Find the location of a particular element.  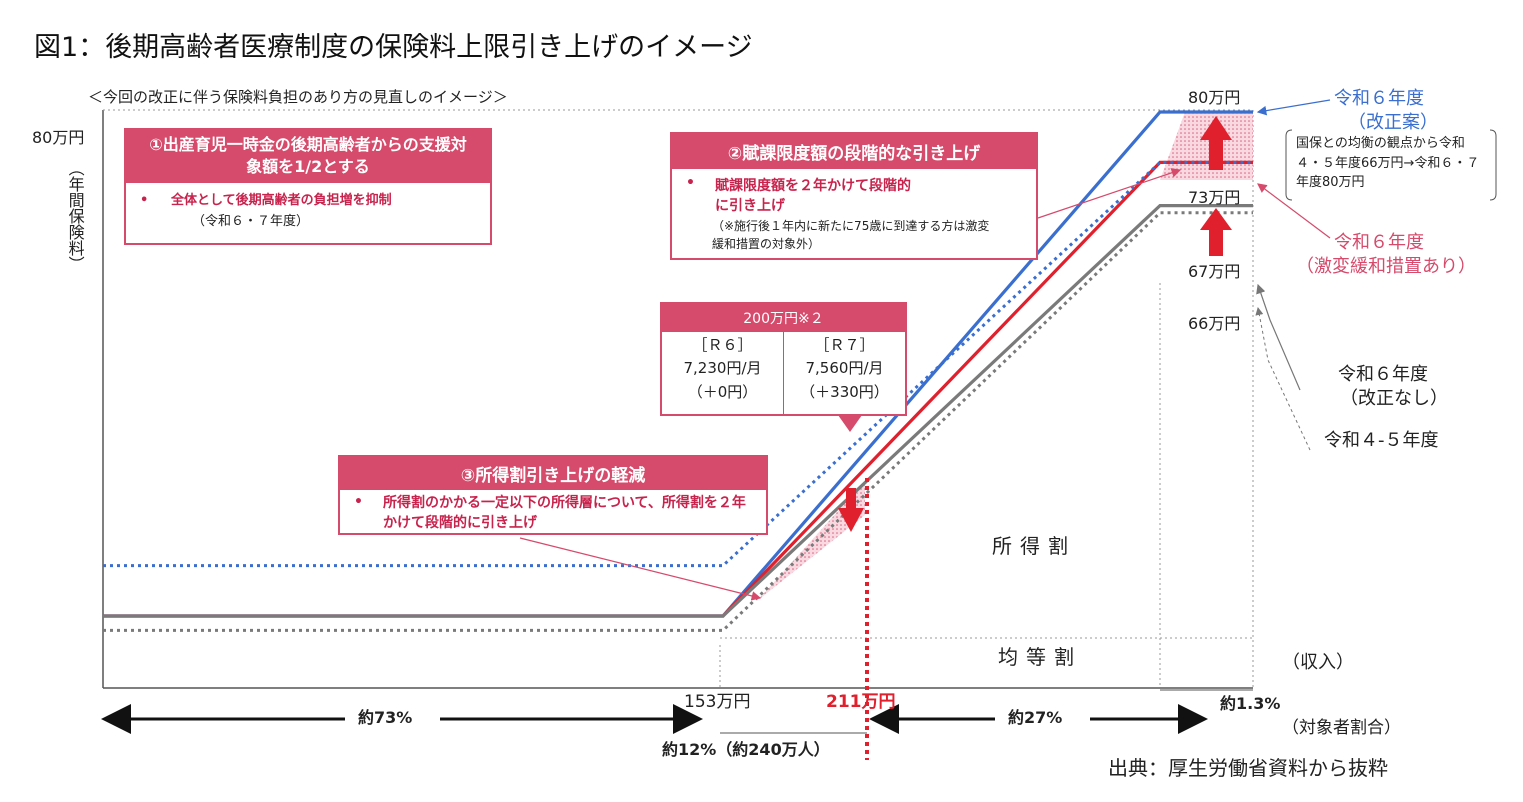

share-13: 約1.3% is located at coordinates (1250, 703).